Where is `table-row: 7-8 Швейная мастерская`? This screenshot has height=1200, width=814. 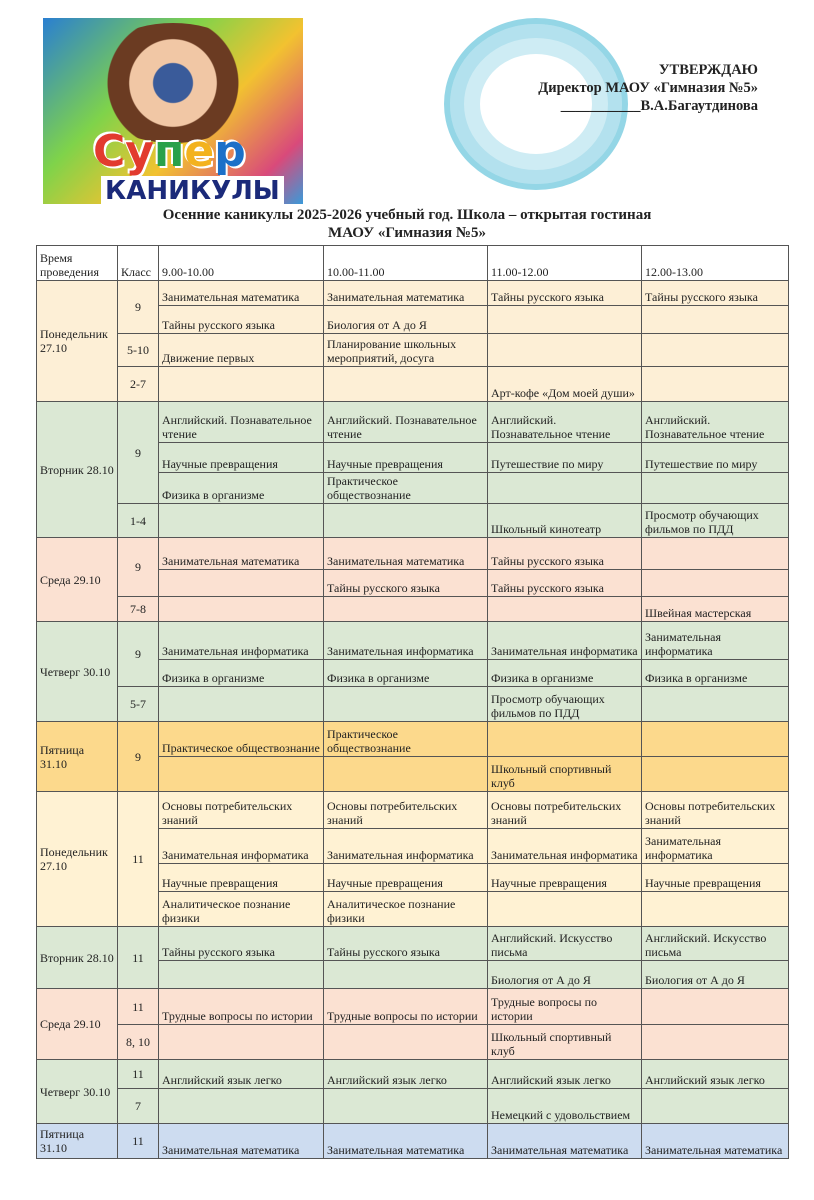 table-row: 7-8 Швейная мастерская is located at coordinates (412, 609).